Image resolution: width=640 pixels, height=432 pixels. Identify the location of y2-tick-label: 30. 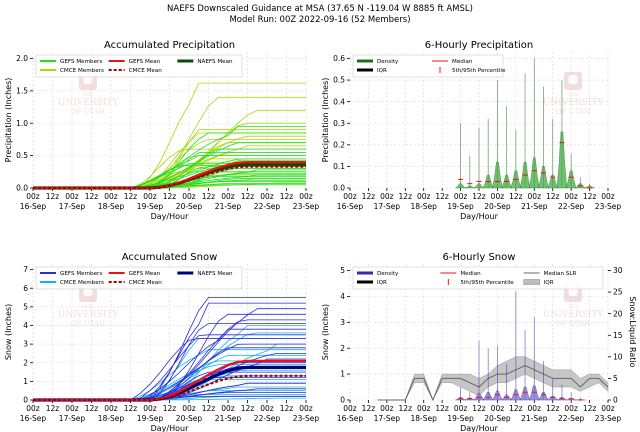
(618, 270).